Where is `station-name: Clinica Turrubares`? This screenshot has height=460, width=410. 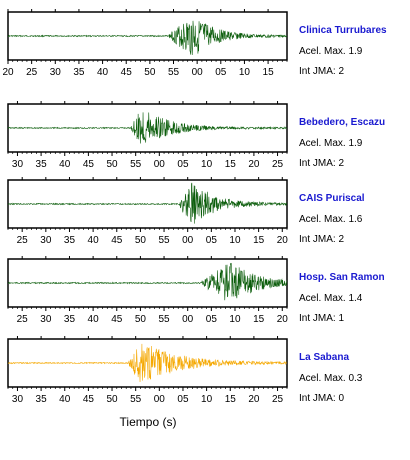
station-name: Clinica Turrubares is located at coordinates (343, 30).